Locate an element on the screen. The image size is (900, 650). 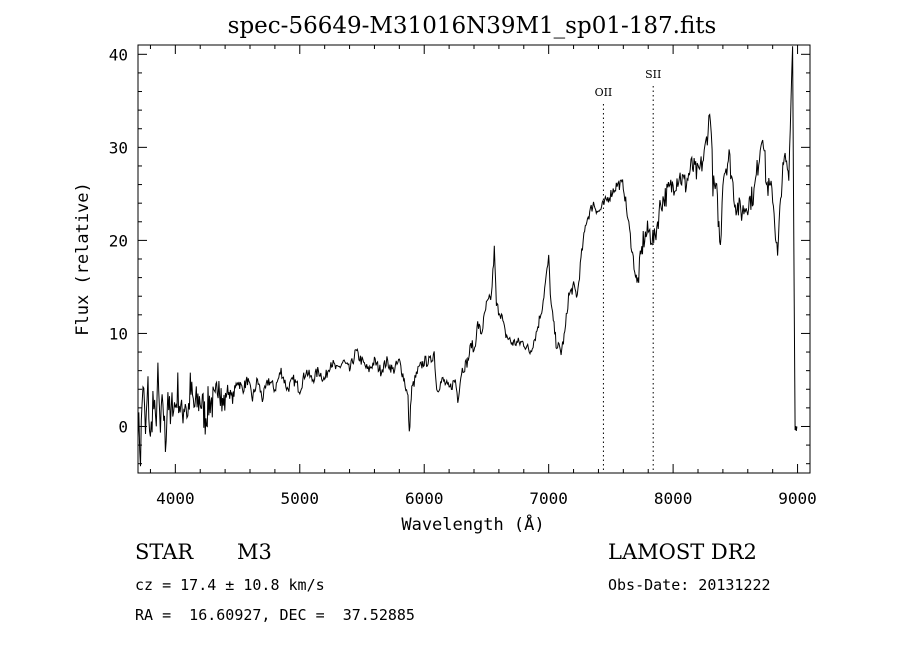
x-tick-label: 9000 is located at coordinates (797, 498).